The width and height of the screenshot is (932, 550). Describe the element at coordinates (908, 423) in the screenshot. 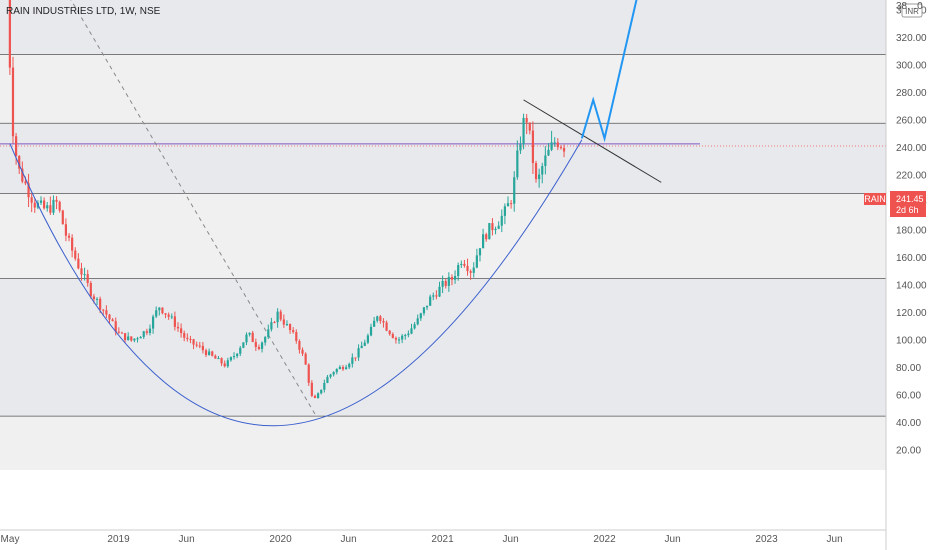

I see `y-tick-label: 40.00` at that location.